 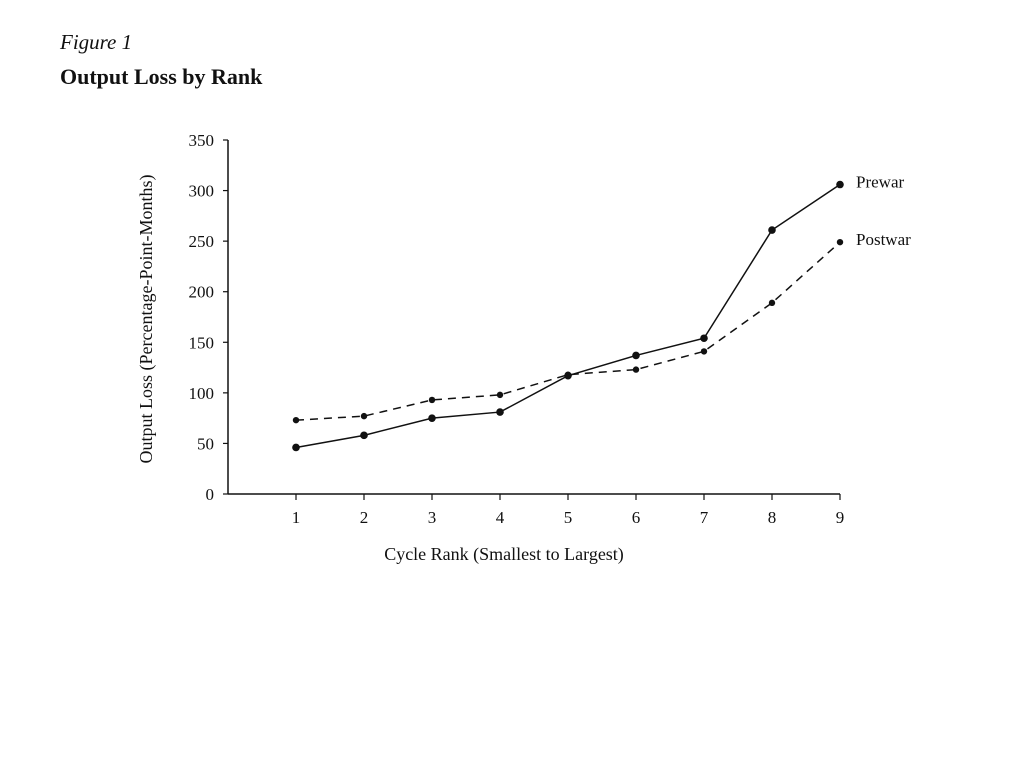 What do you see at coordinates (840, 517) in the screenshot?
I see `x-tick-label: 9` at bounding box center [840, 517].